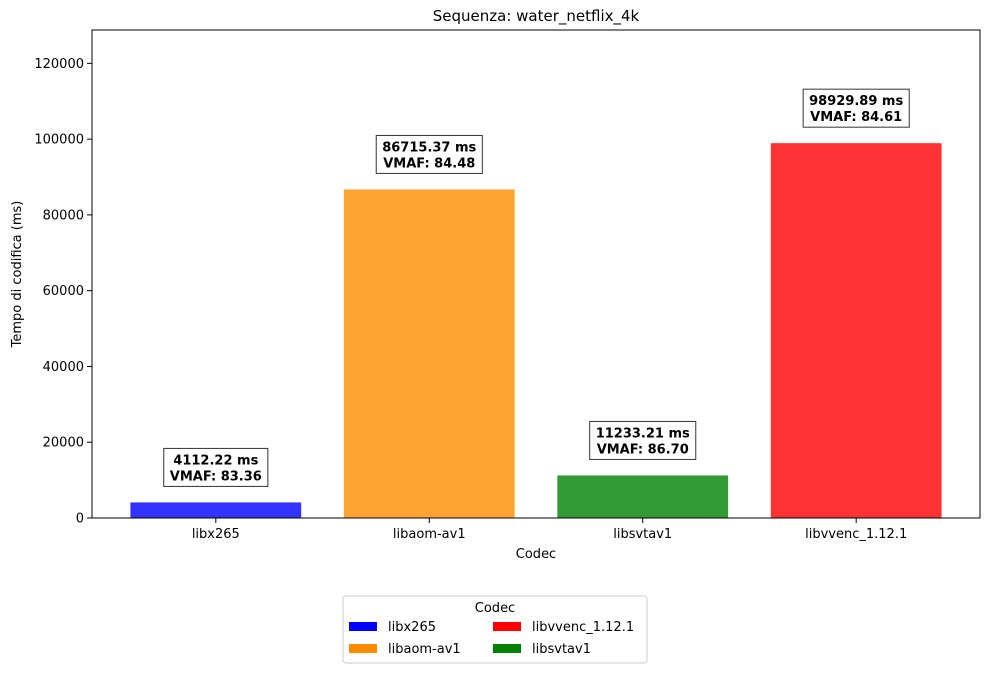  I want to click on y-tick-label: 60000, so click(63, 291).